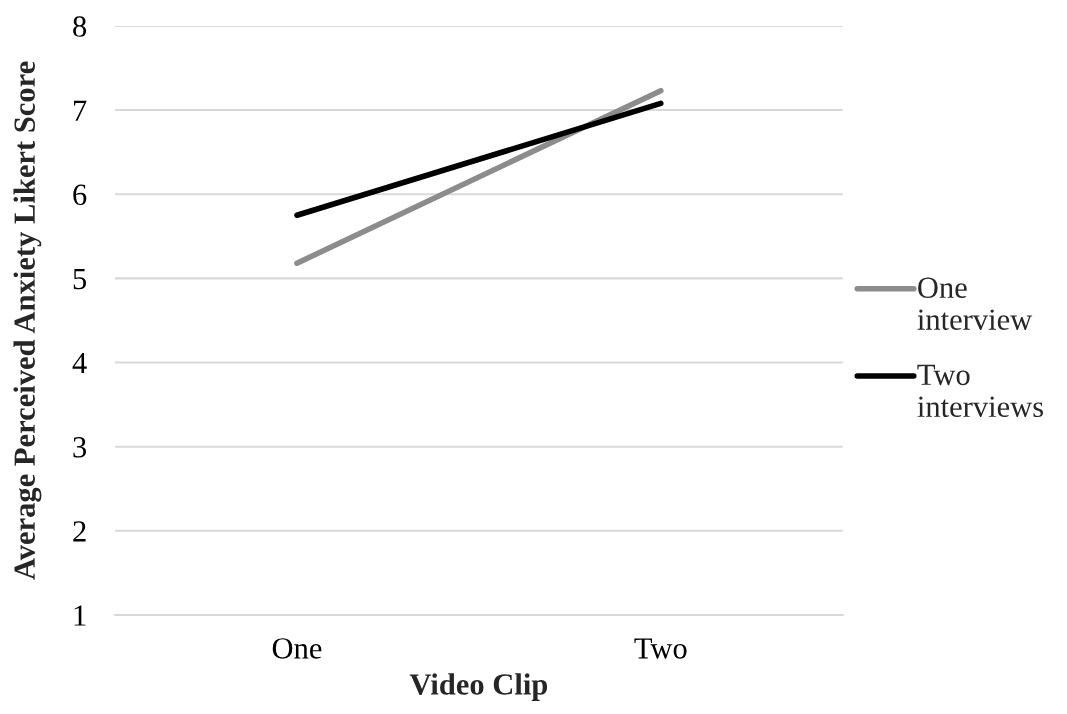  Describe the element at coordinates (80, 615) in the screenshot. I see `y-tick-label: 1` at that location.